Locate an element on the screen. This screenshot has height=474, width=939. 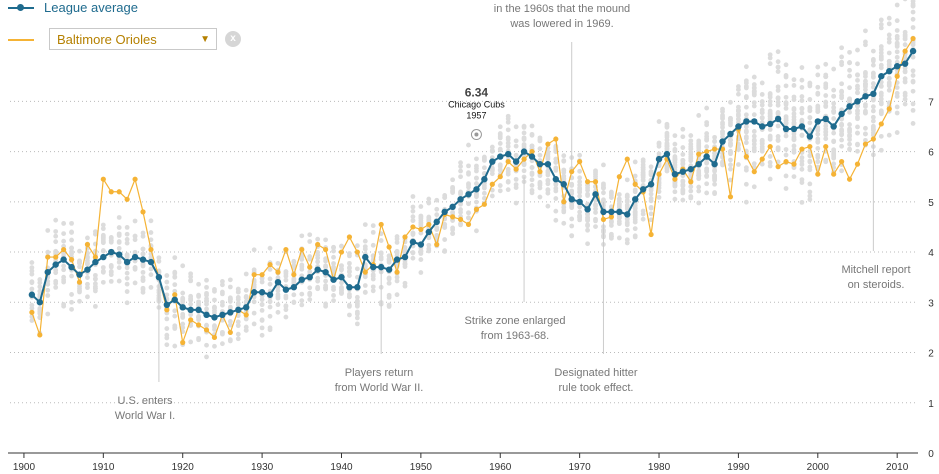
team-select: Baltimore Orioles ▼ is located at coordinates (133, 39).